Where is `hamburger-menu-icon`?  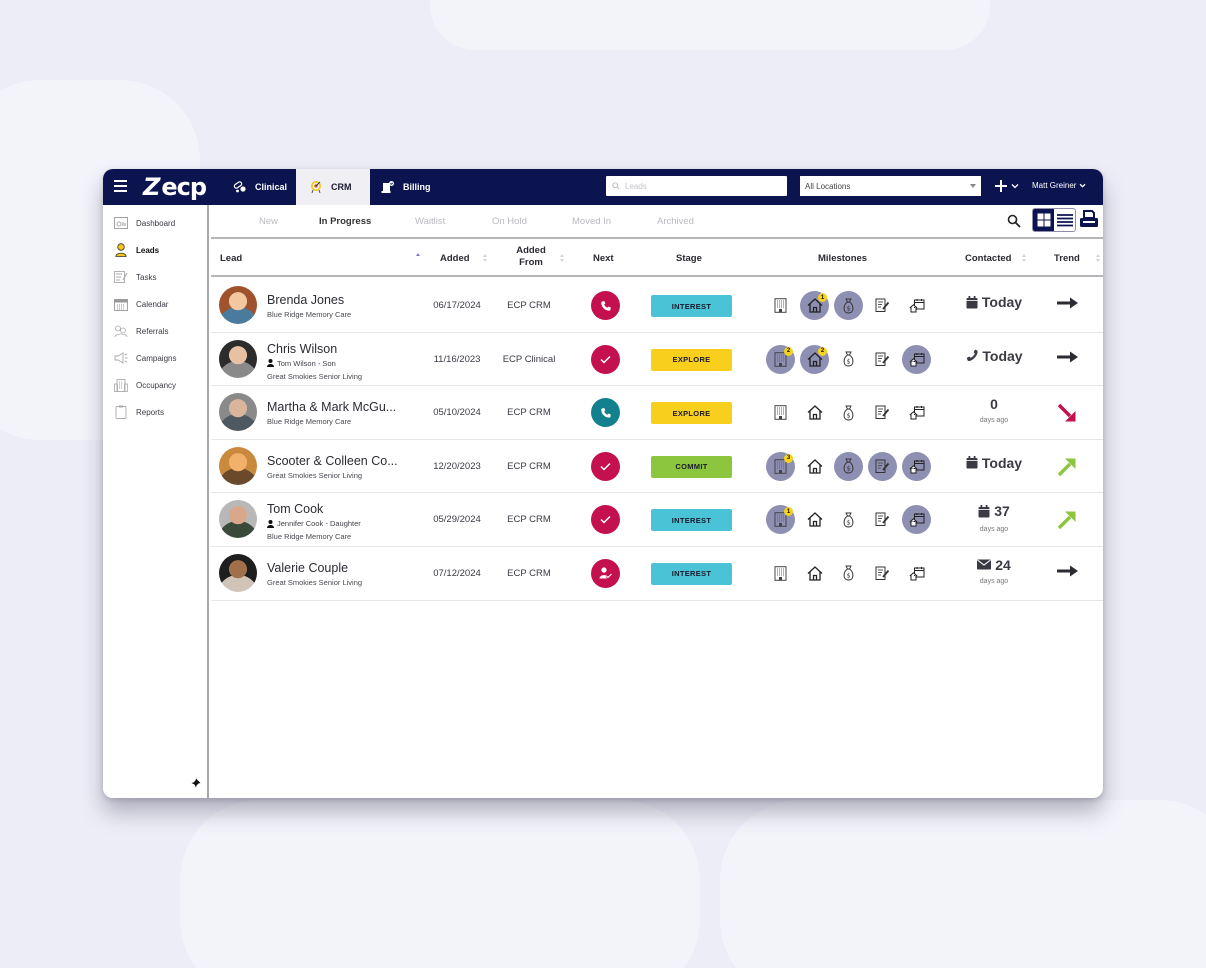
hamburger-menu-icon is located at coordinates (120, 187).